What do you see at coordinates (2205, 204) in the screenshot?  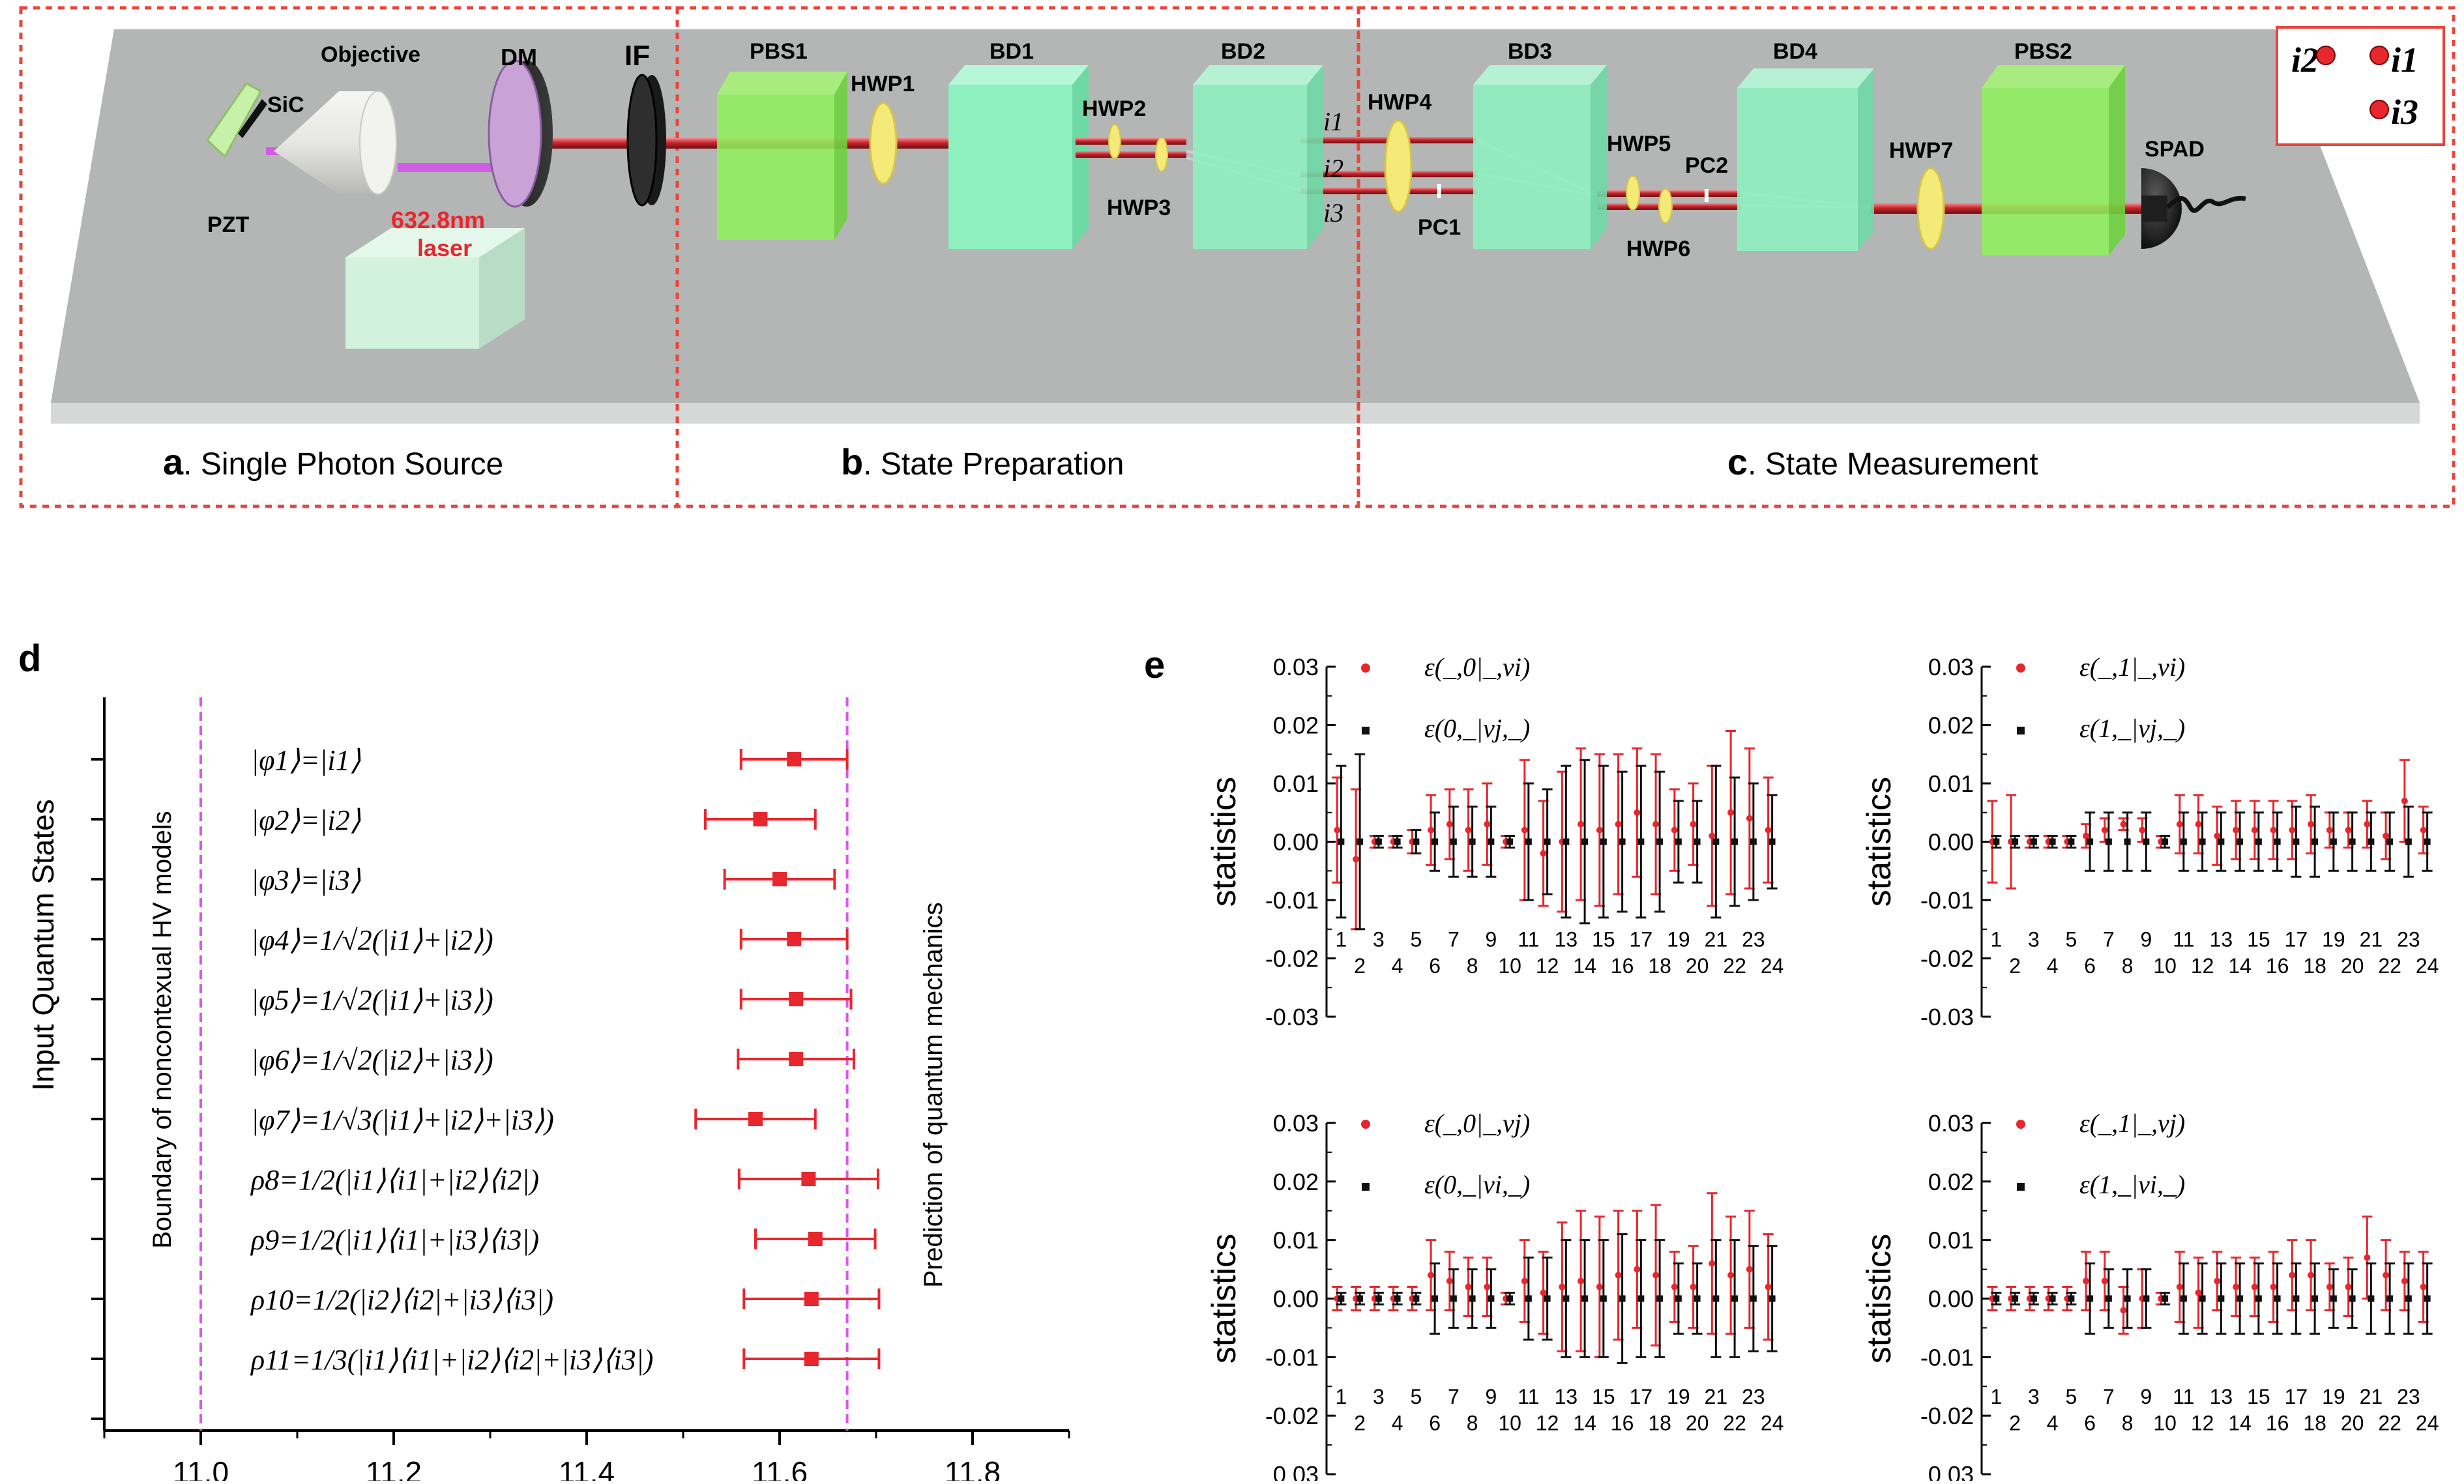 I see `spad-cable` at bounding box center [2205, 204].